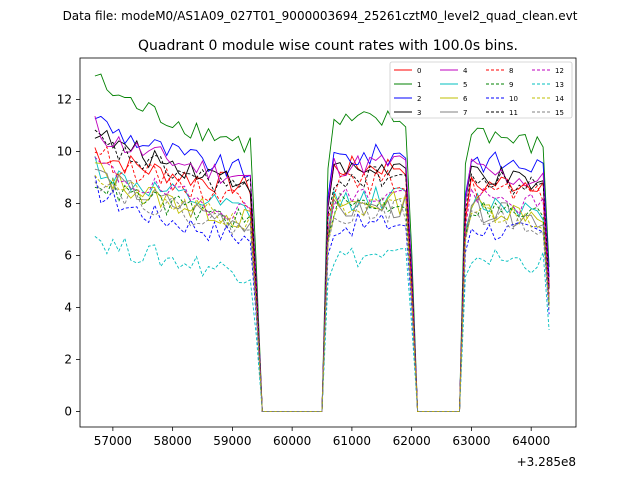 The width and height of the screenshot is (640, 480). I want to click on y-tick-label: 12, so click(64, 100).